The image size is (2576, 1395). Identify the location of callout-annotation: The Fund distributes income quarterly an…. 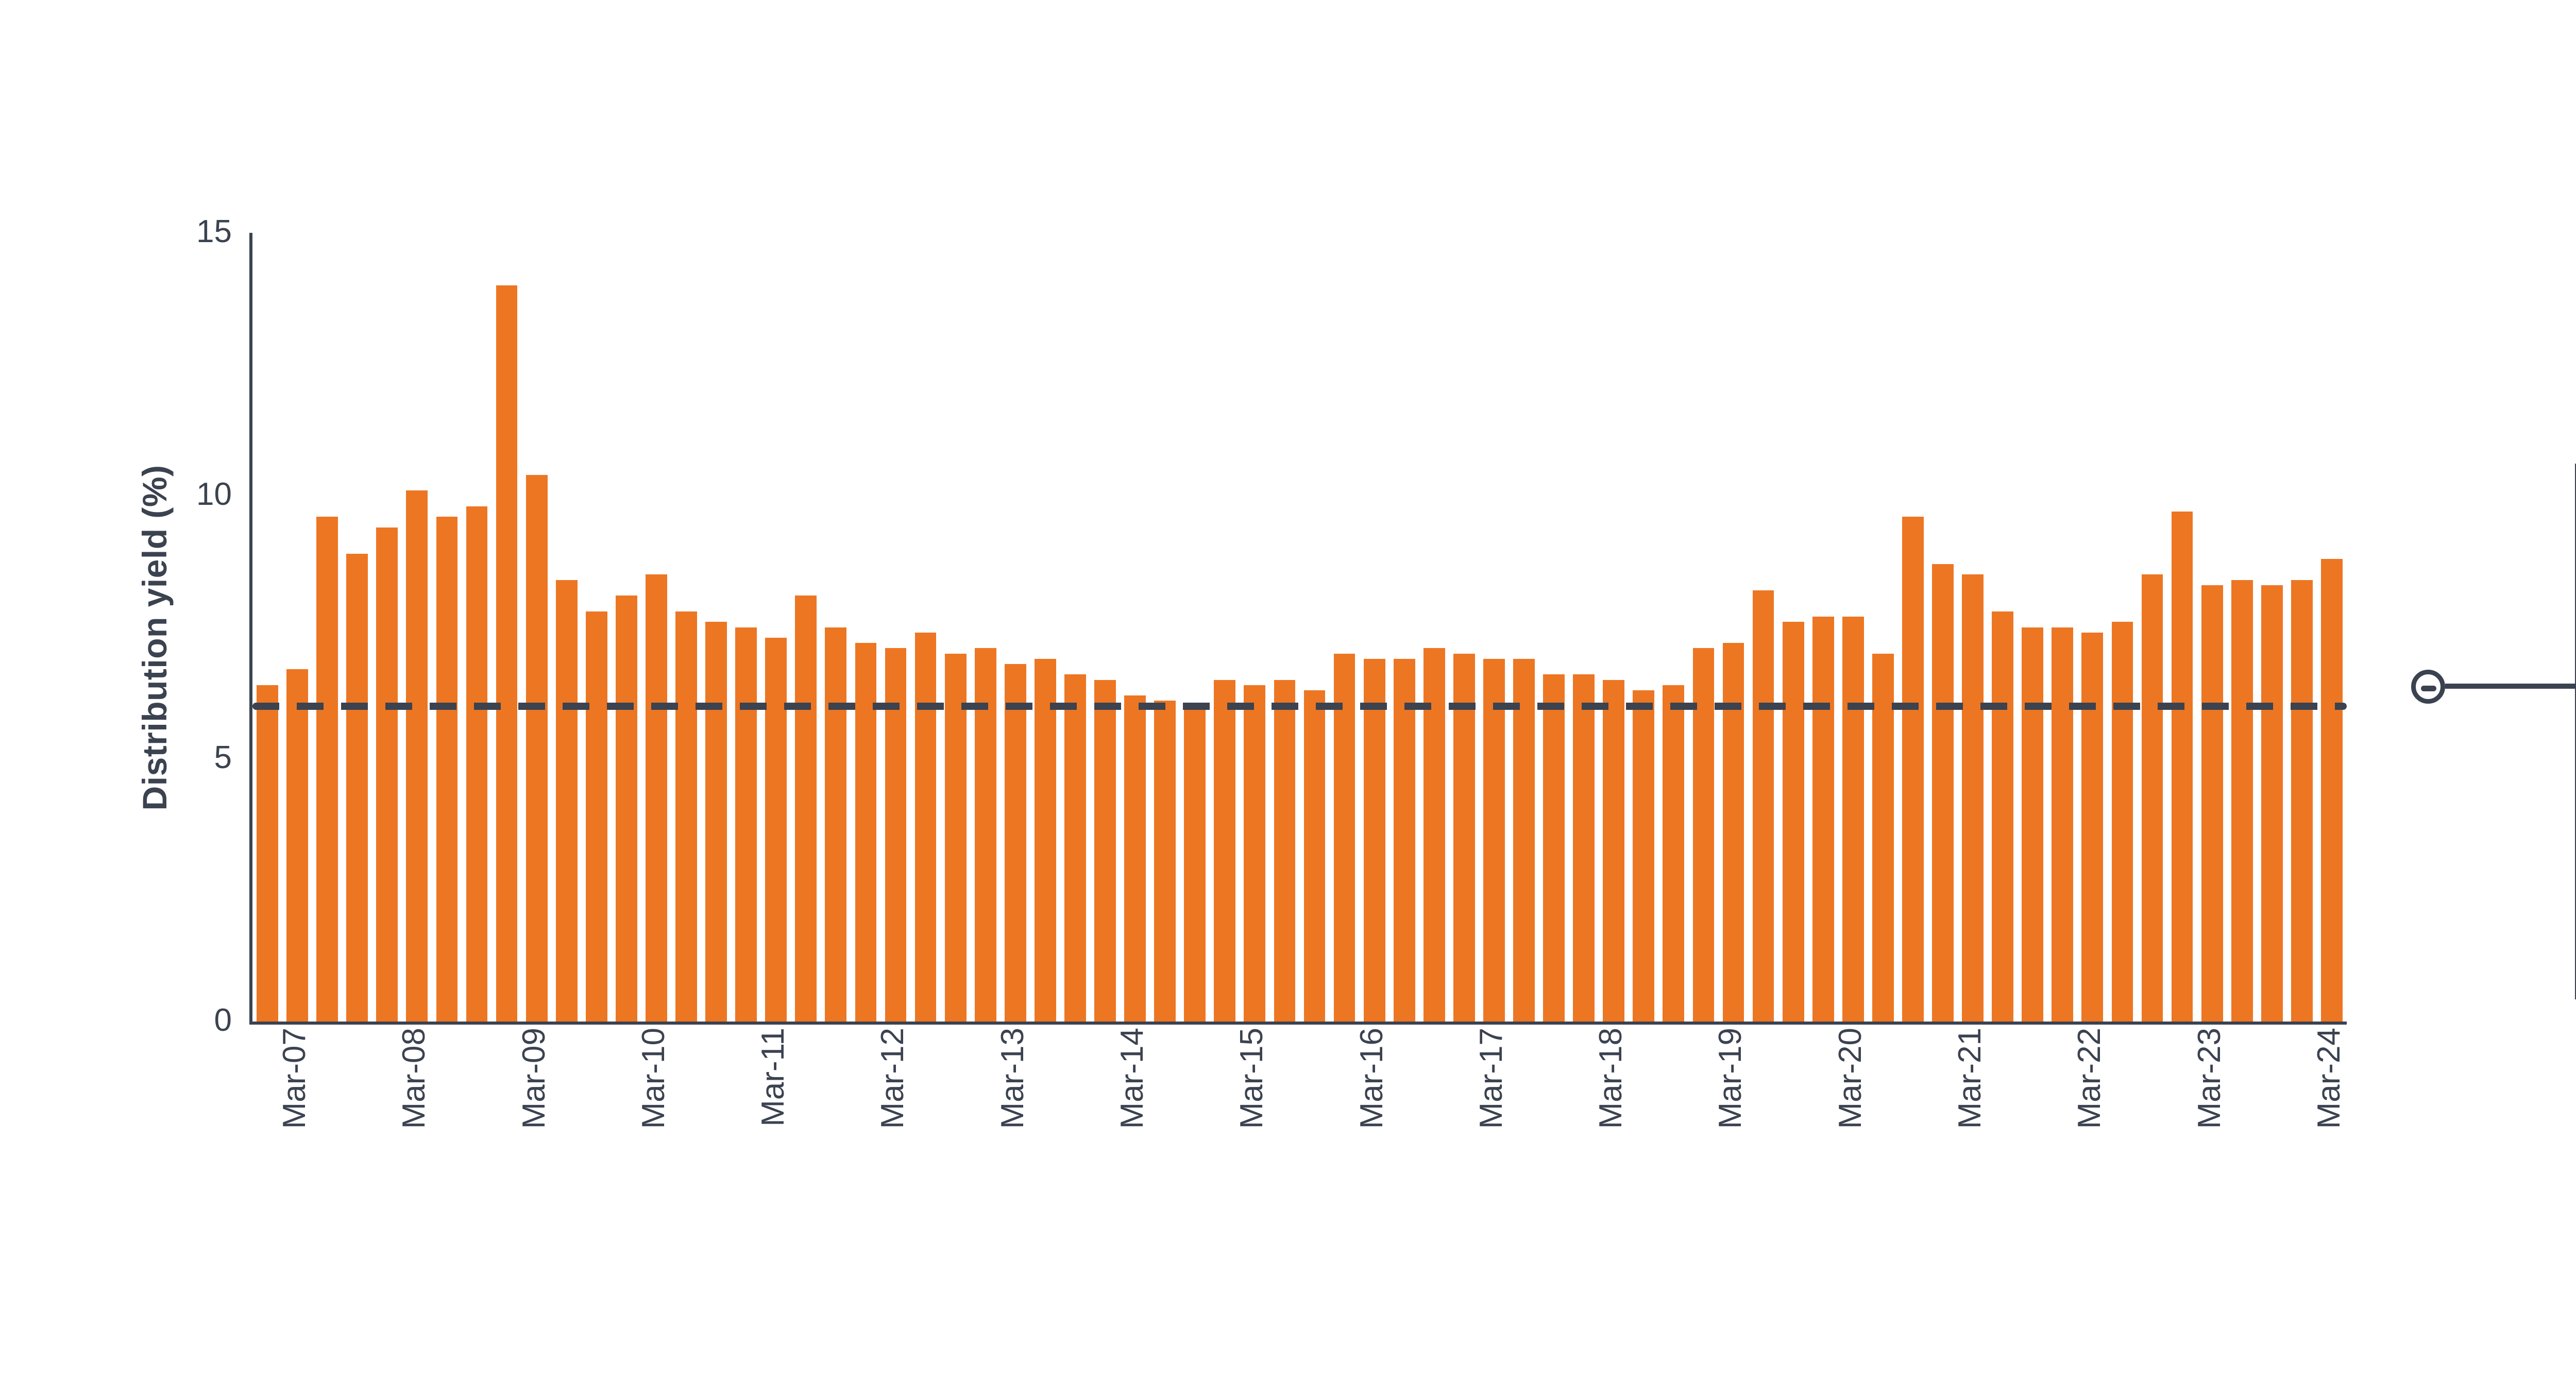
(2493, 716).